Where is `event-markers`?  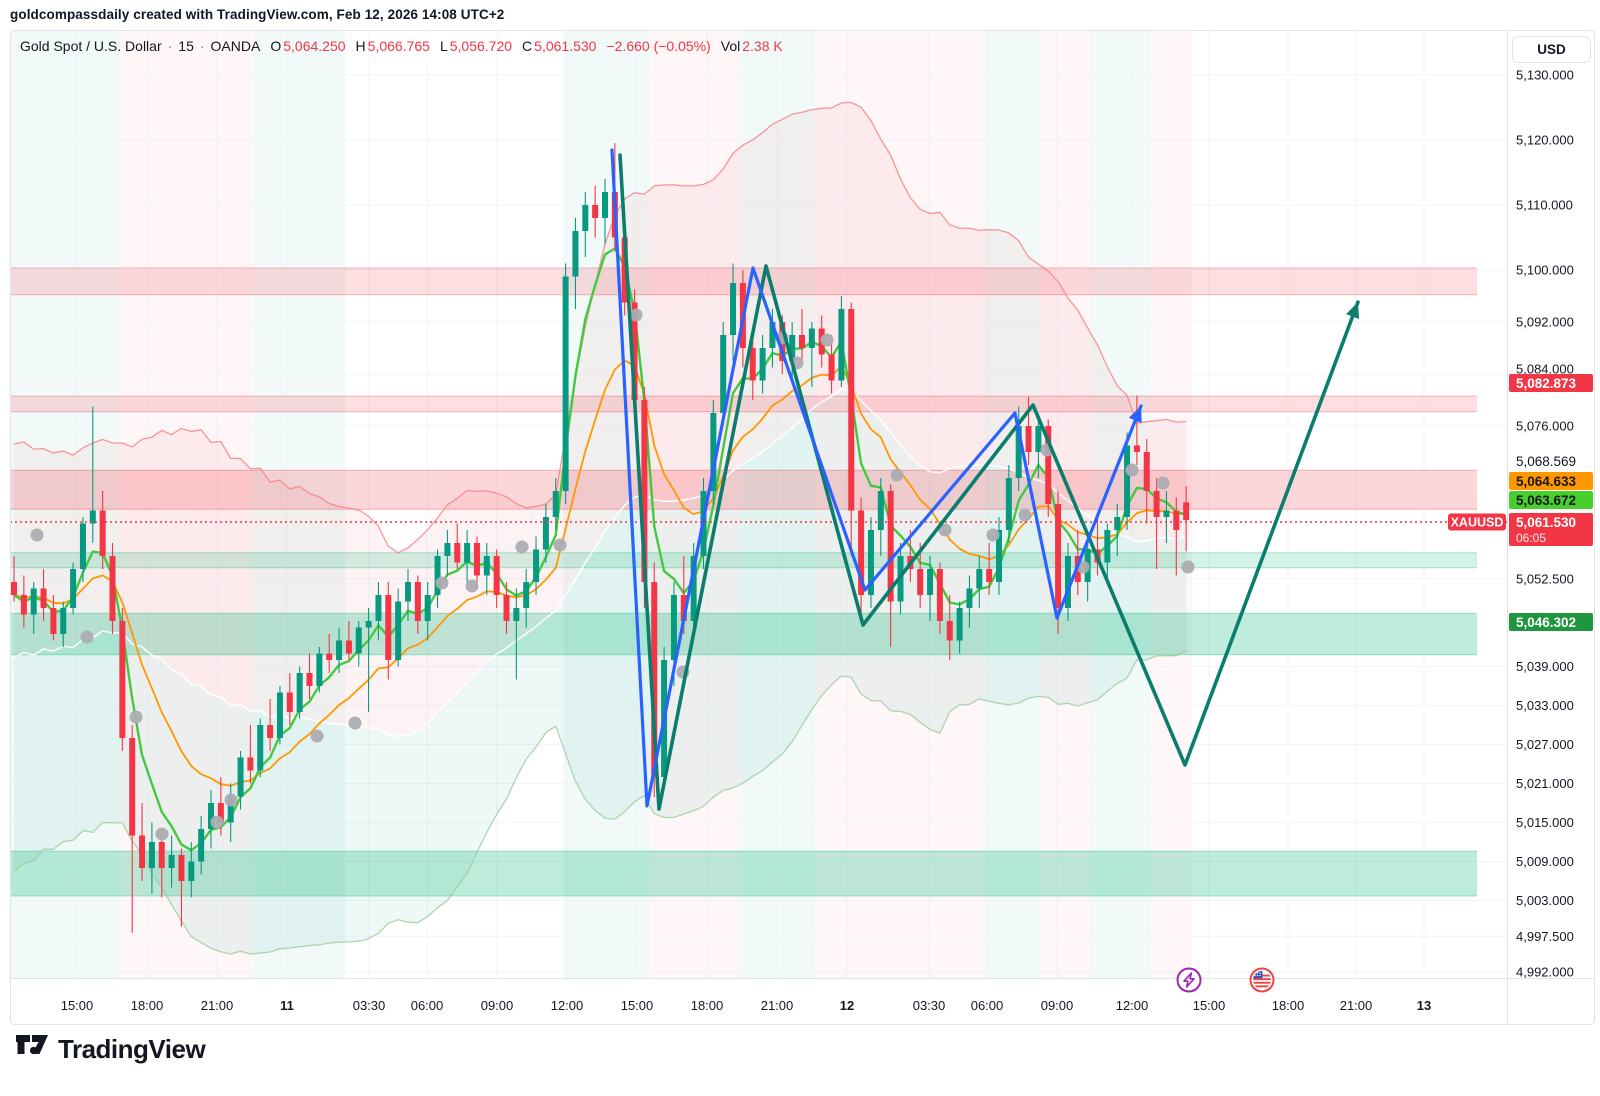 event-markers is located at coordinates (1225, 980).